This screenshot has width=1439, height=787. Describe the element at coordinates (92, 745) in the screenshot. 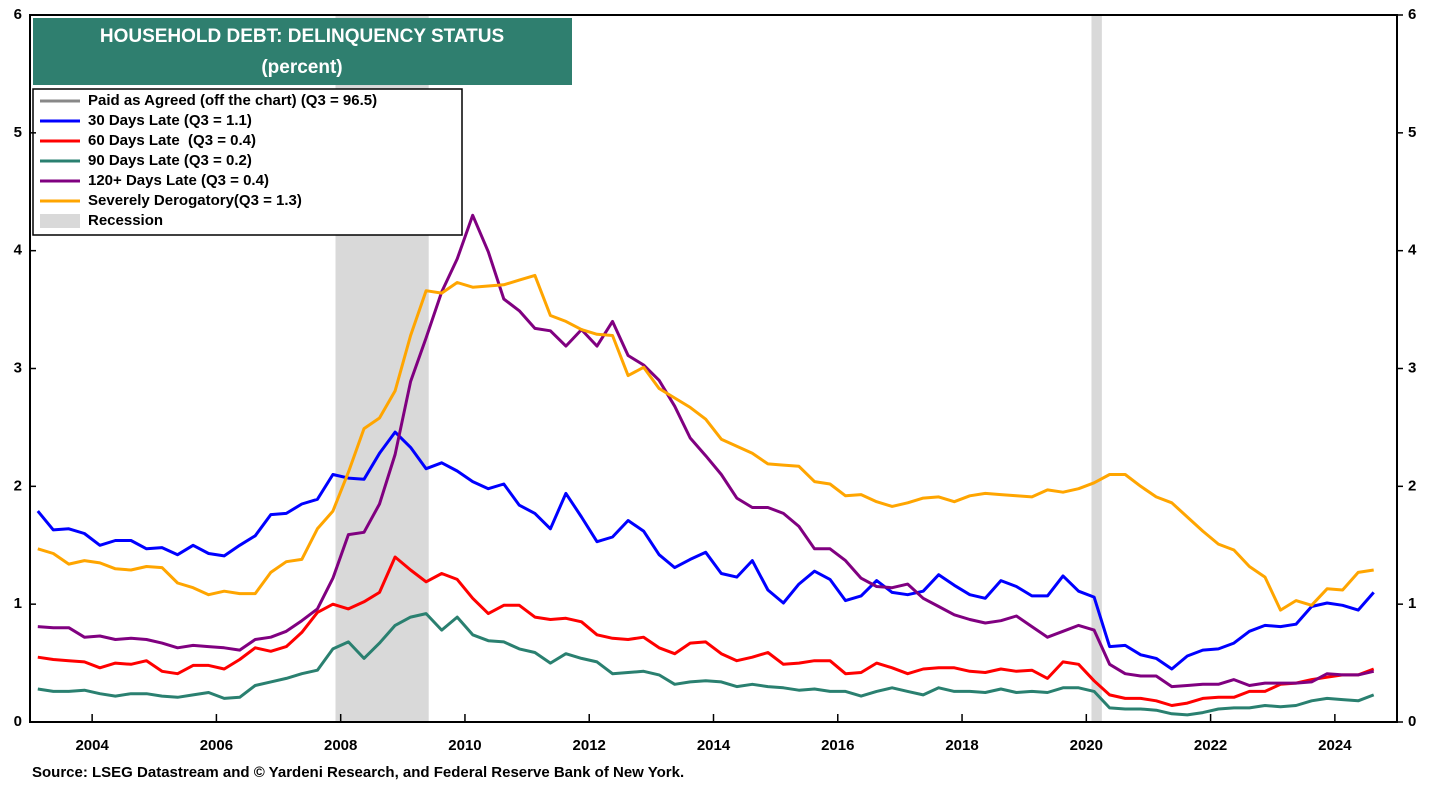

I see `x-tick-label: 2004` at that location.